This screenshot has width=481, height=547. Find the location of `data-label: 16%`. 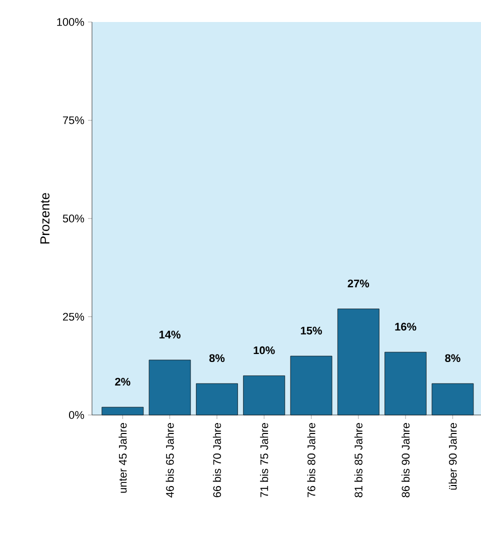

data-label: 16% is located at coordinates (405, 326).